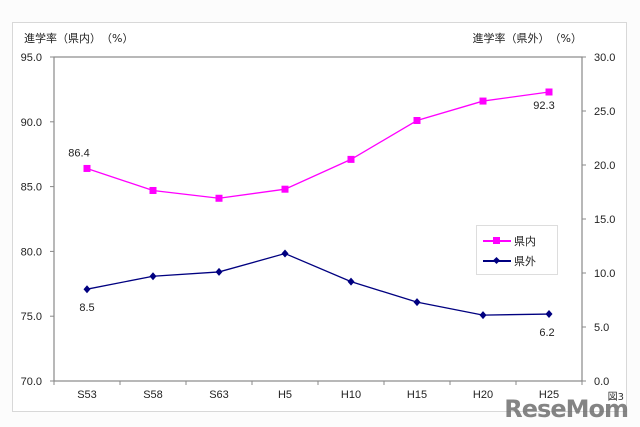  What do you see at coordinates (78, 153) in the screenshot?
I see `data-label: 86.4` at bounding box center [78, 153].